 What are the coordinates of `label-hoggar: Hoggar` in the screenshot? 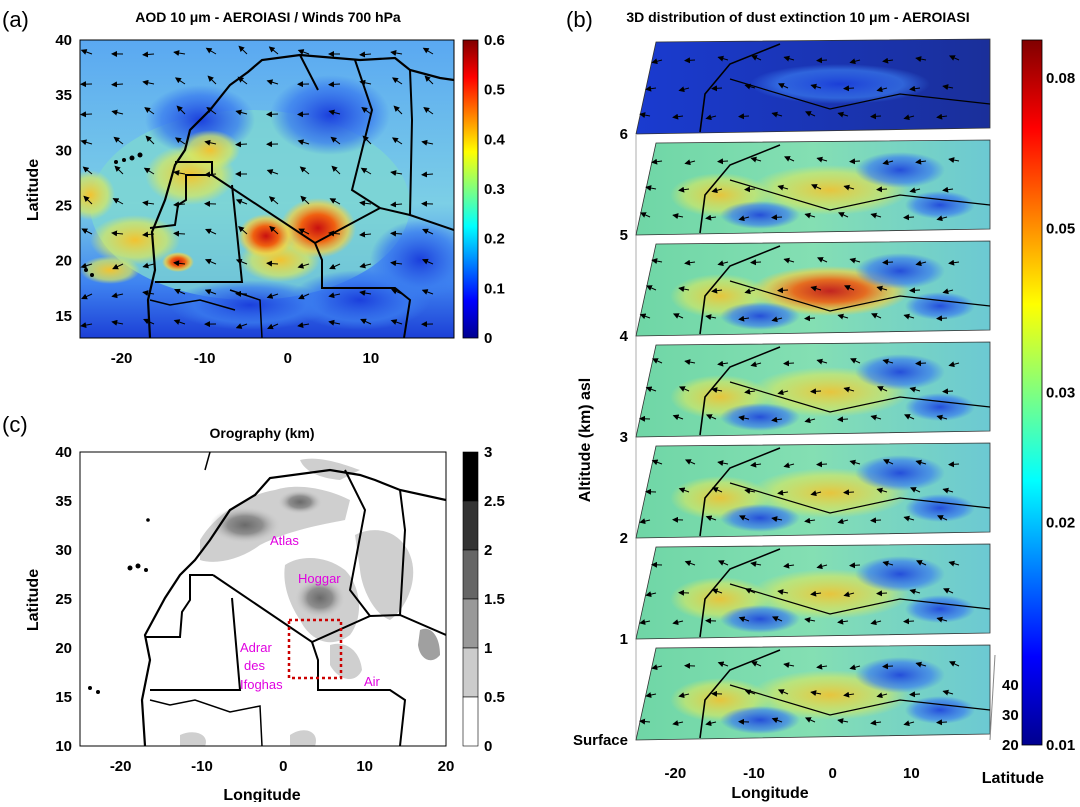 It's located at (319, 578).